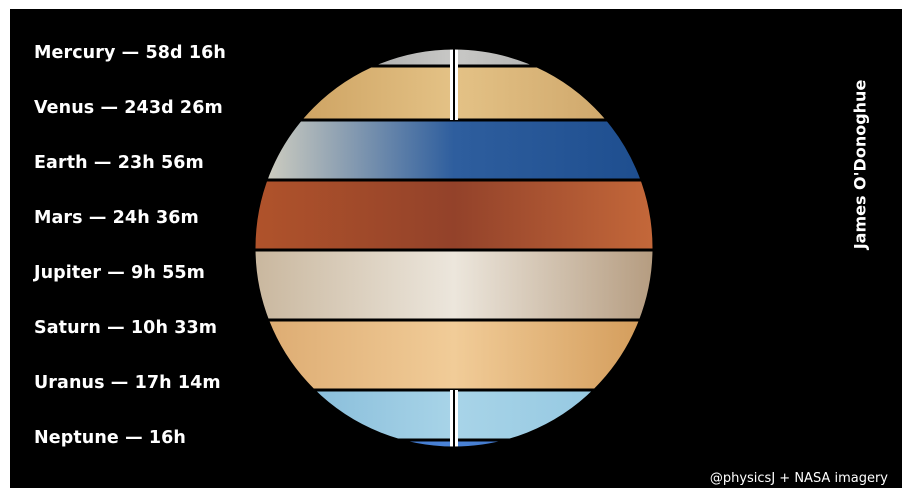  Describe the element at coordinates (119, 273) in the screenshot. I see `planet-label-jupiter: Jupiter — 9h 55m` at that location.